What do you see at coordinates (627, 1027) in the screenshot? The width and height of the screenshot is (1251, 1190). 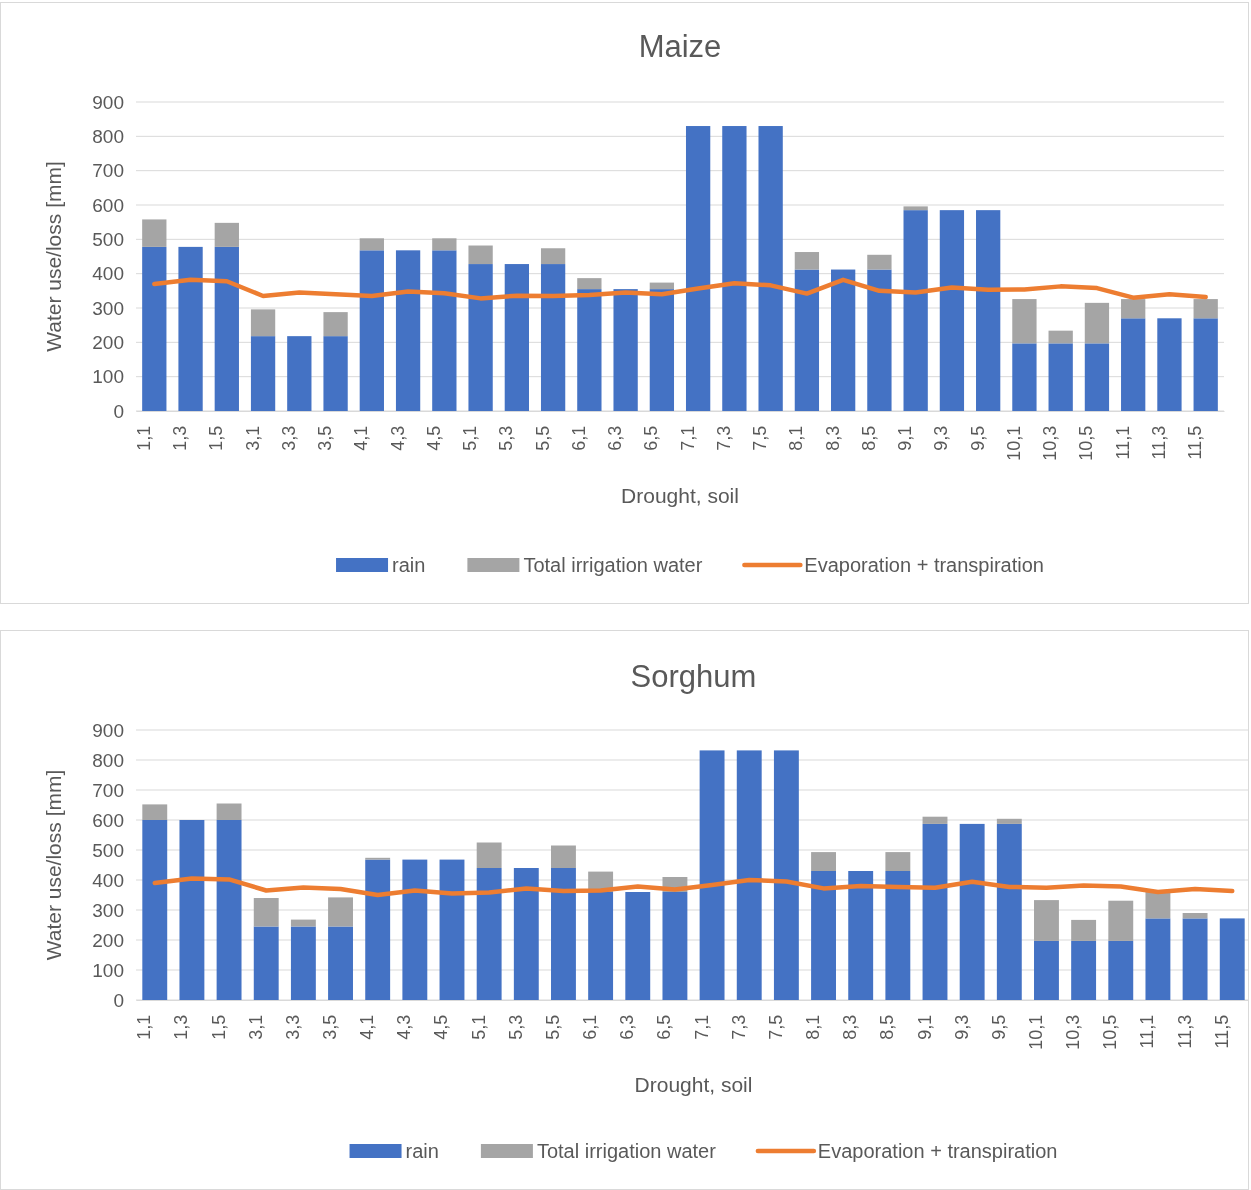 I see `x-tick-label: 6,3` at bounding box center [627, 1027].